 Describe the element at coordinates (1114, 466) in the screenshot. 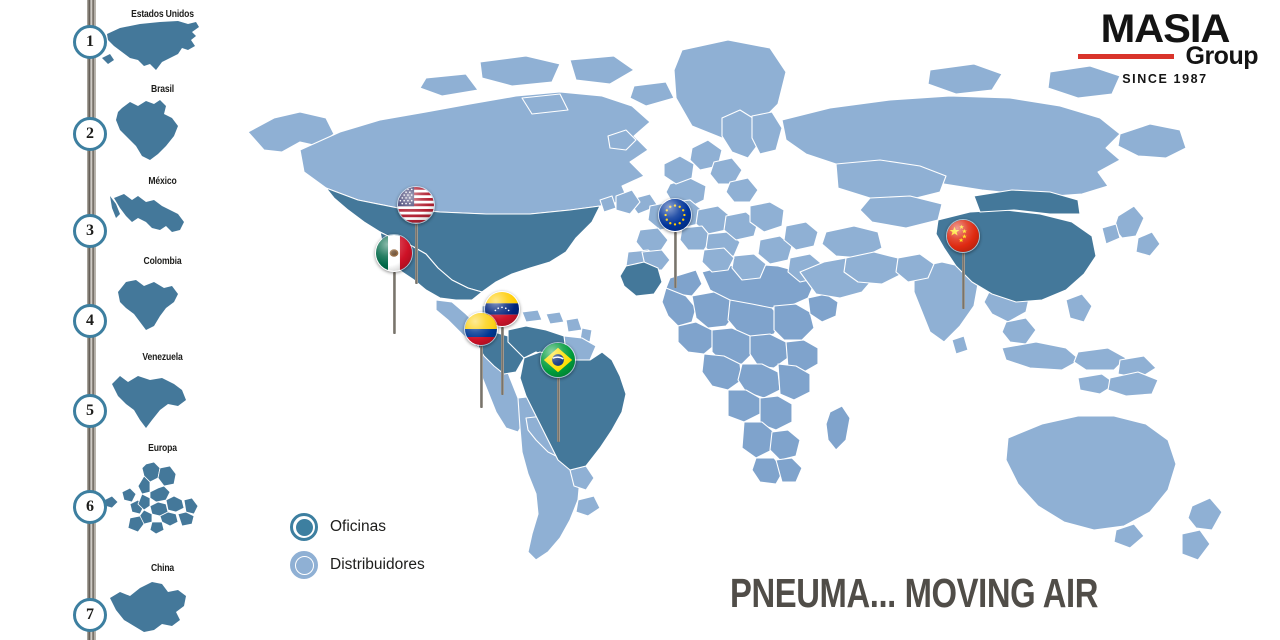

I see `region-australia` at that location.